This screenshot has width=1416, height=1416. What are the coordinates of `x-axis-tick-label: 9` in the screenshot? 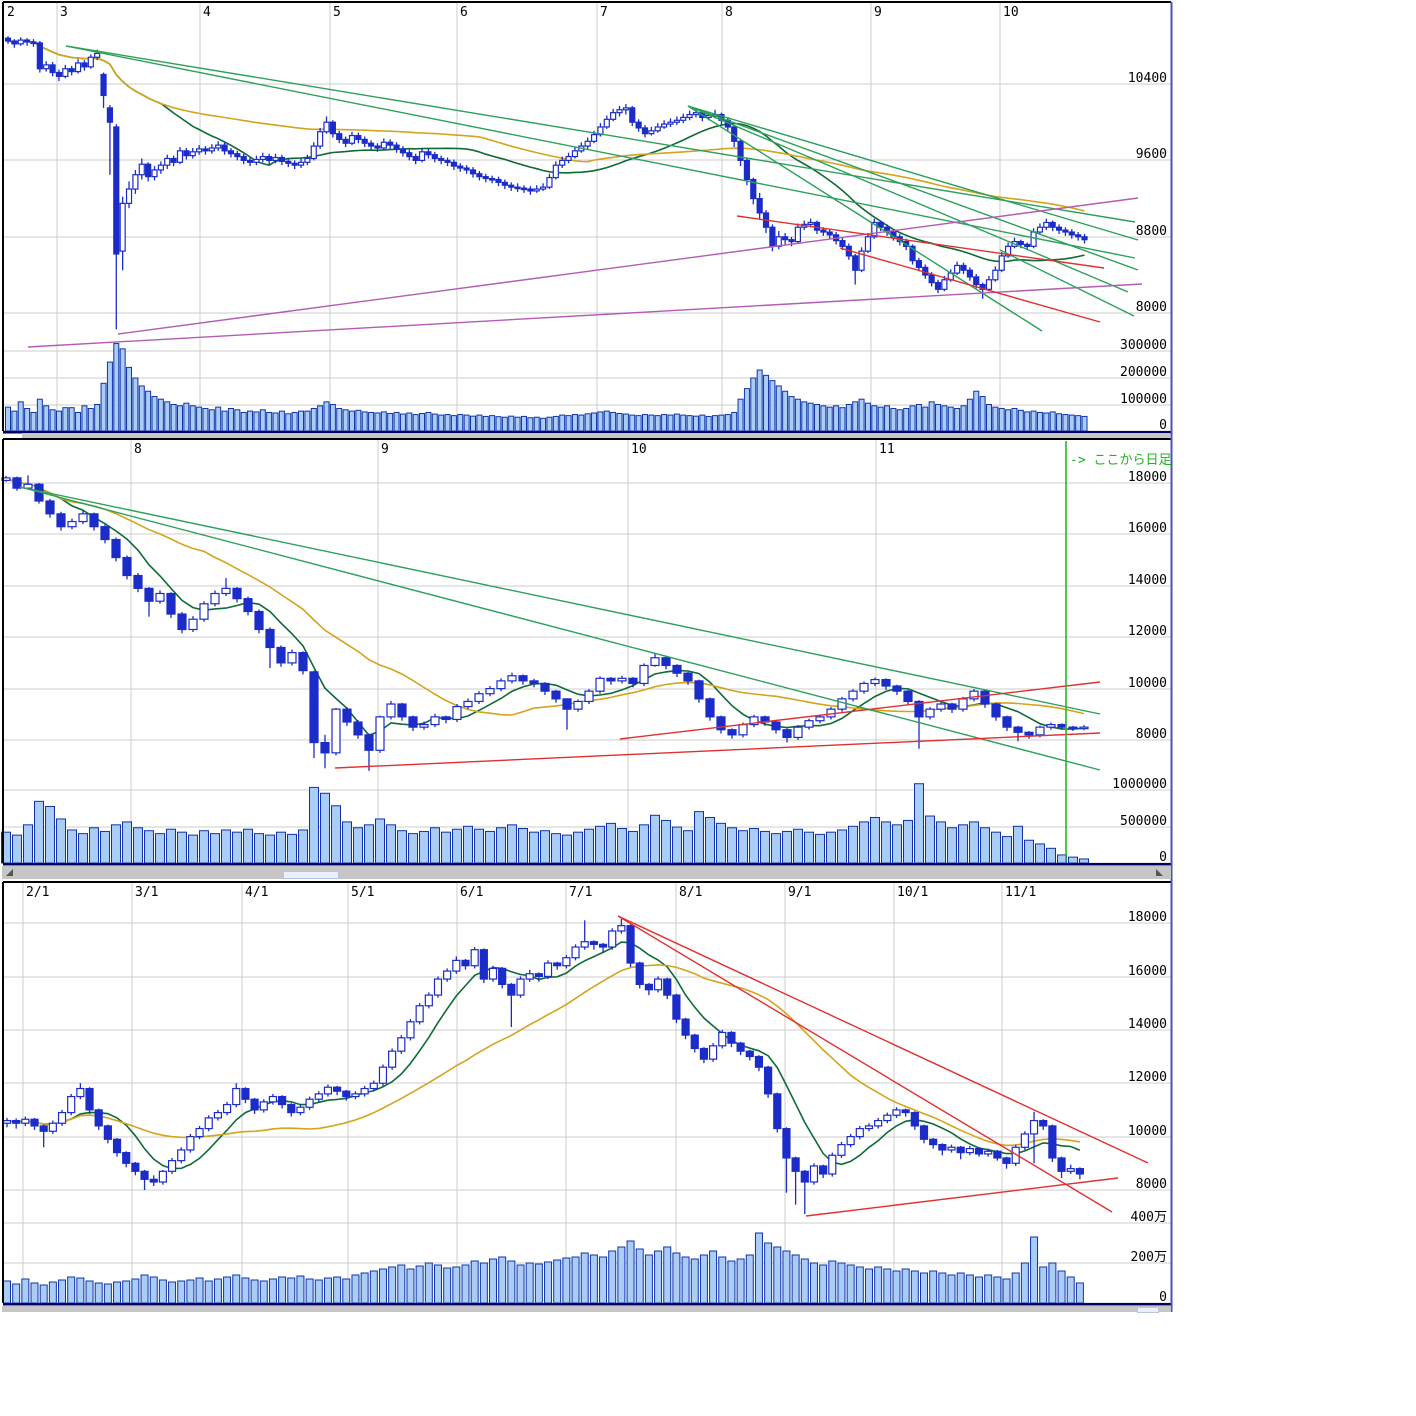 It's located at (385, 449).